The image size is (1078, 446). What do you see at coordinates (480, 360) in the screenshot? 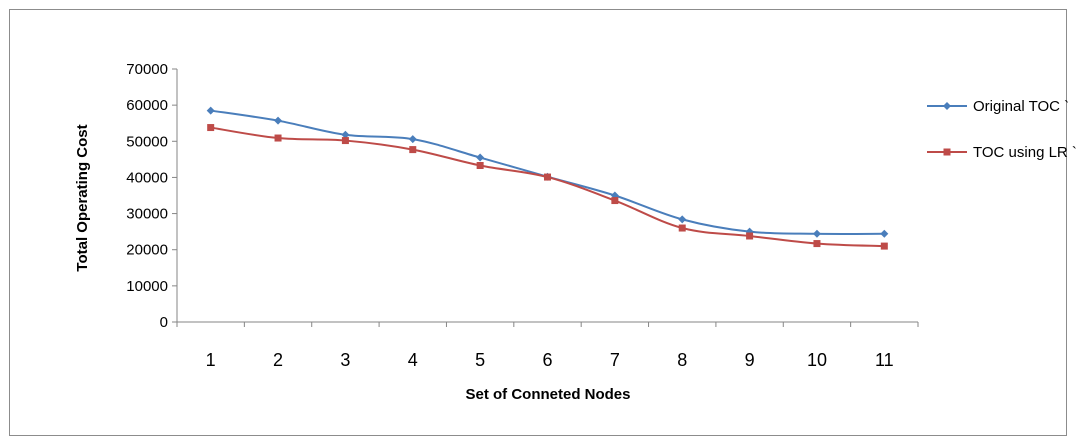
I see `x-tick-label: 5` at bounding box center [480, 360].